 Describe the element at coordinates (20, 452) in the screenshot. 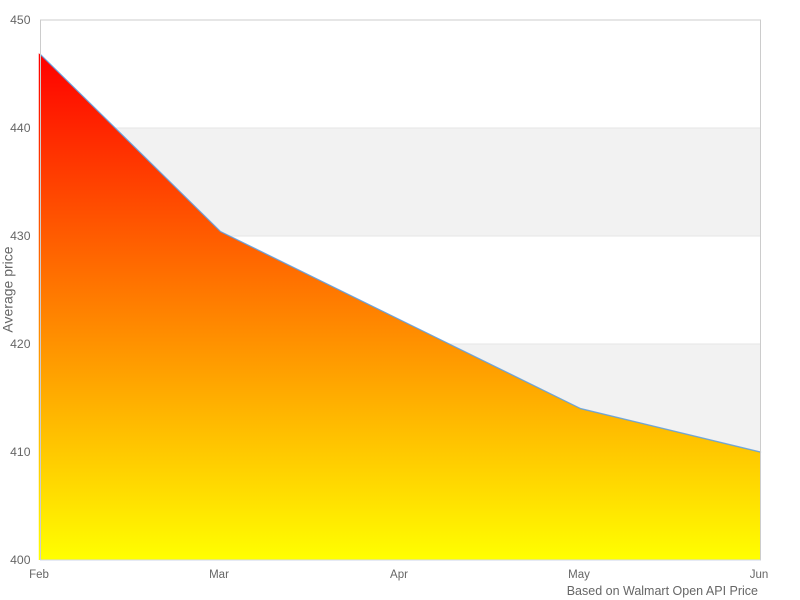

I see `svg-text: 410` at that location.